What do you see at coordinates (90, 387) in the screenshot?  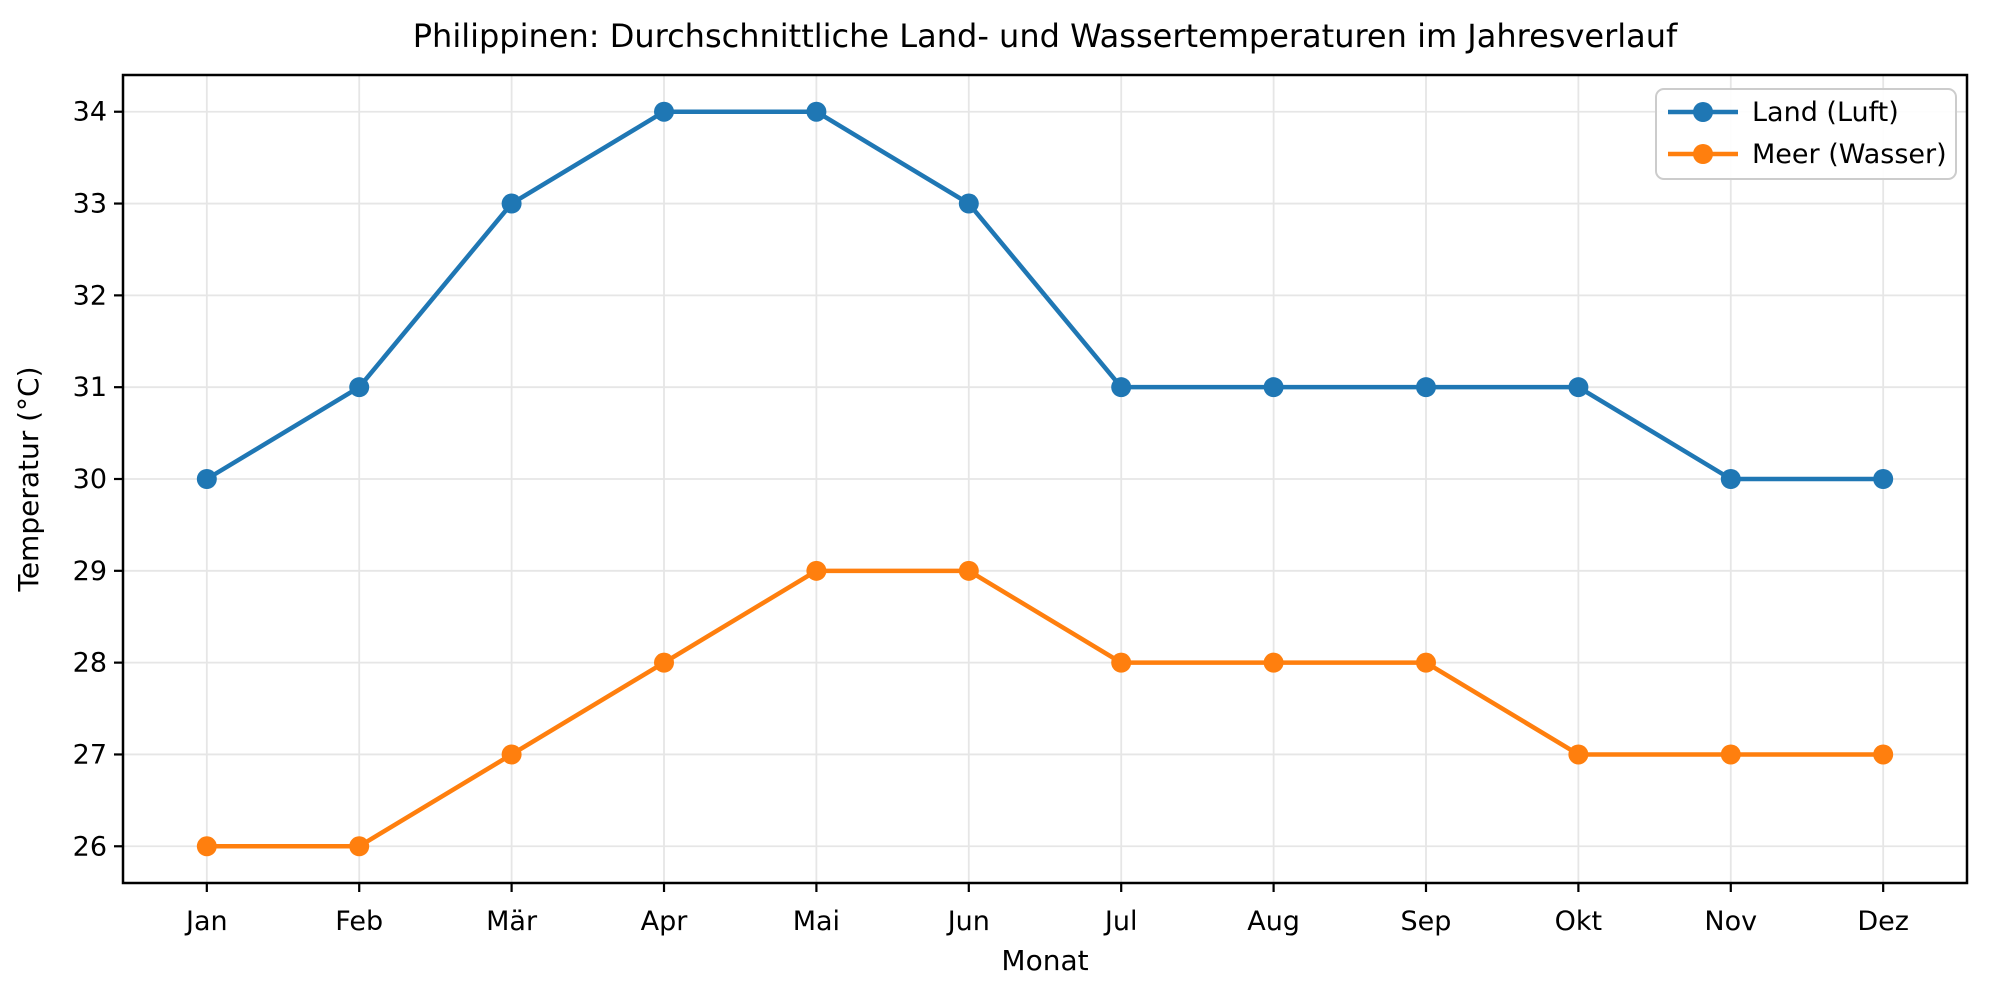 I see `y-tick-label: 31` at bounding box center [90, 387].